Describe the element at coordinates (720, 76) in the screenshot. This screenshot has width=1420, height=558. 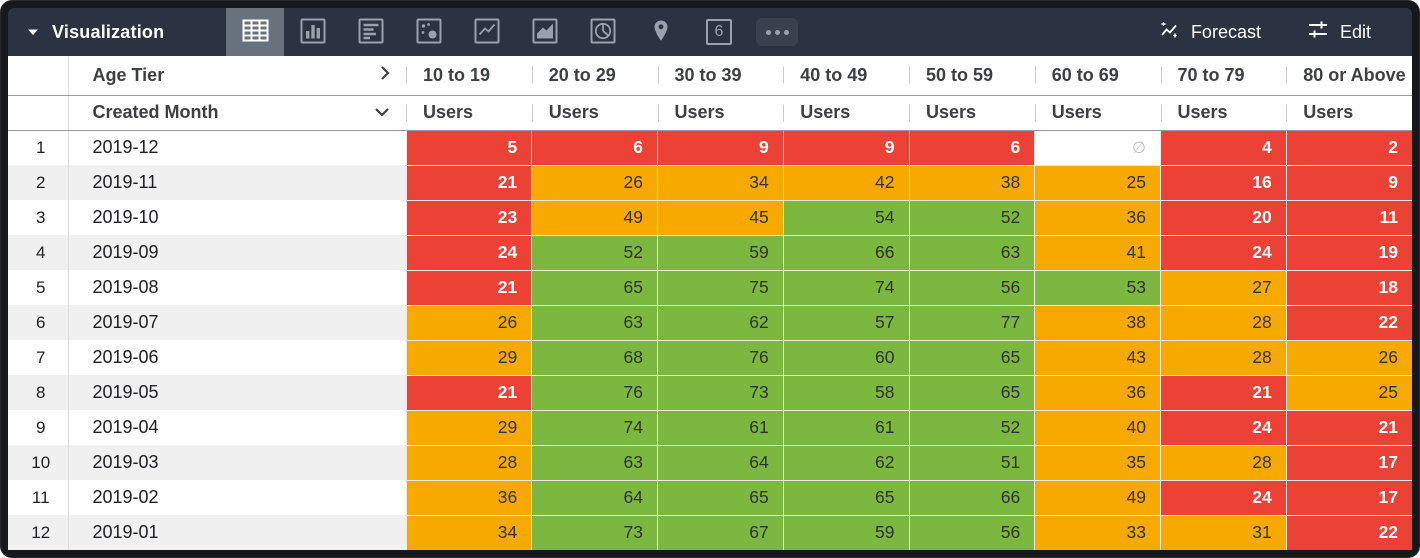
I see `tier-column-header: 30 to 39` at that location.